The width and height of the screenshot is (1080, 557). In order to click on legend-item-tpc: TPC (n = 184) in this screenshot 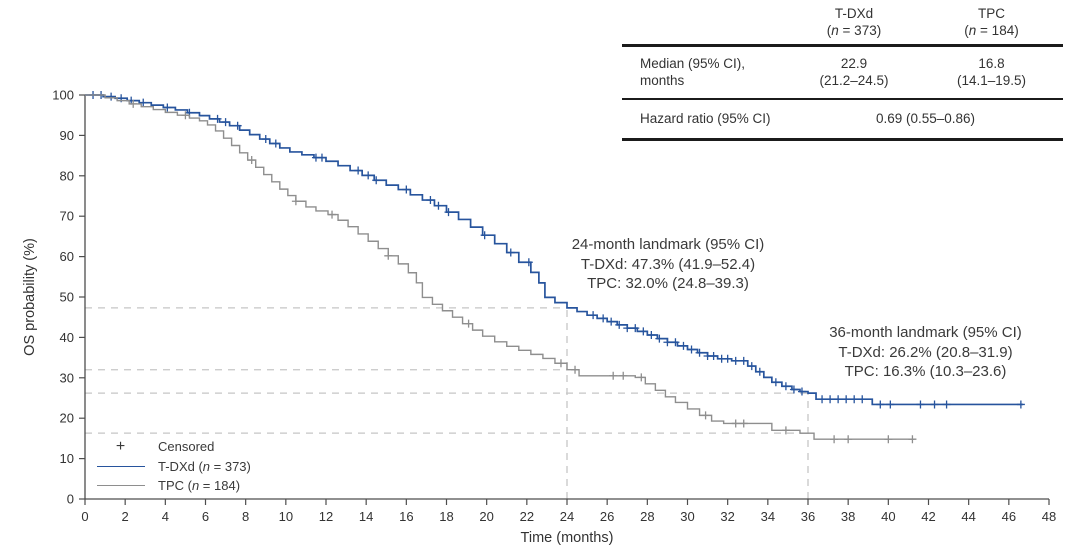, I will do `click(173, 486)`.